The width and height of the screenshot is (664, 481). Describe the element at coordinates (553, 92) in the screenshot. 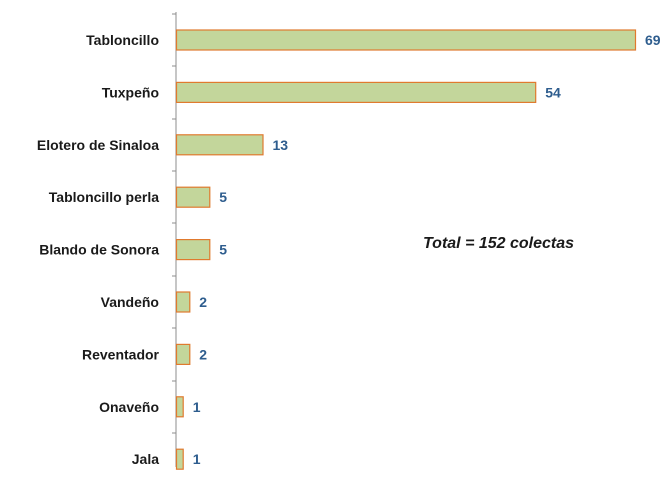

I see `value-label: 54` at that location.